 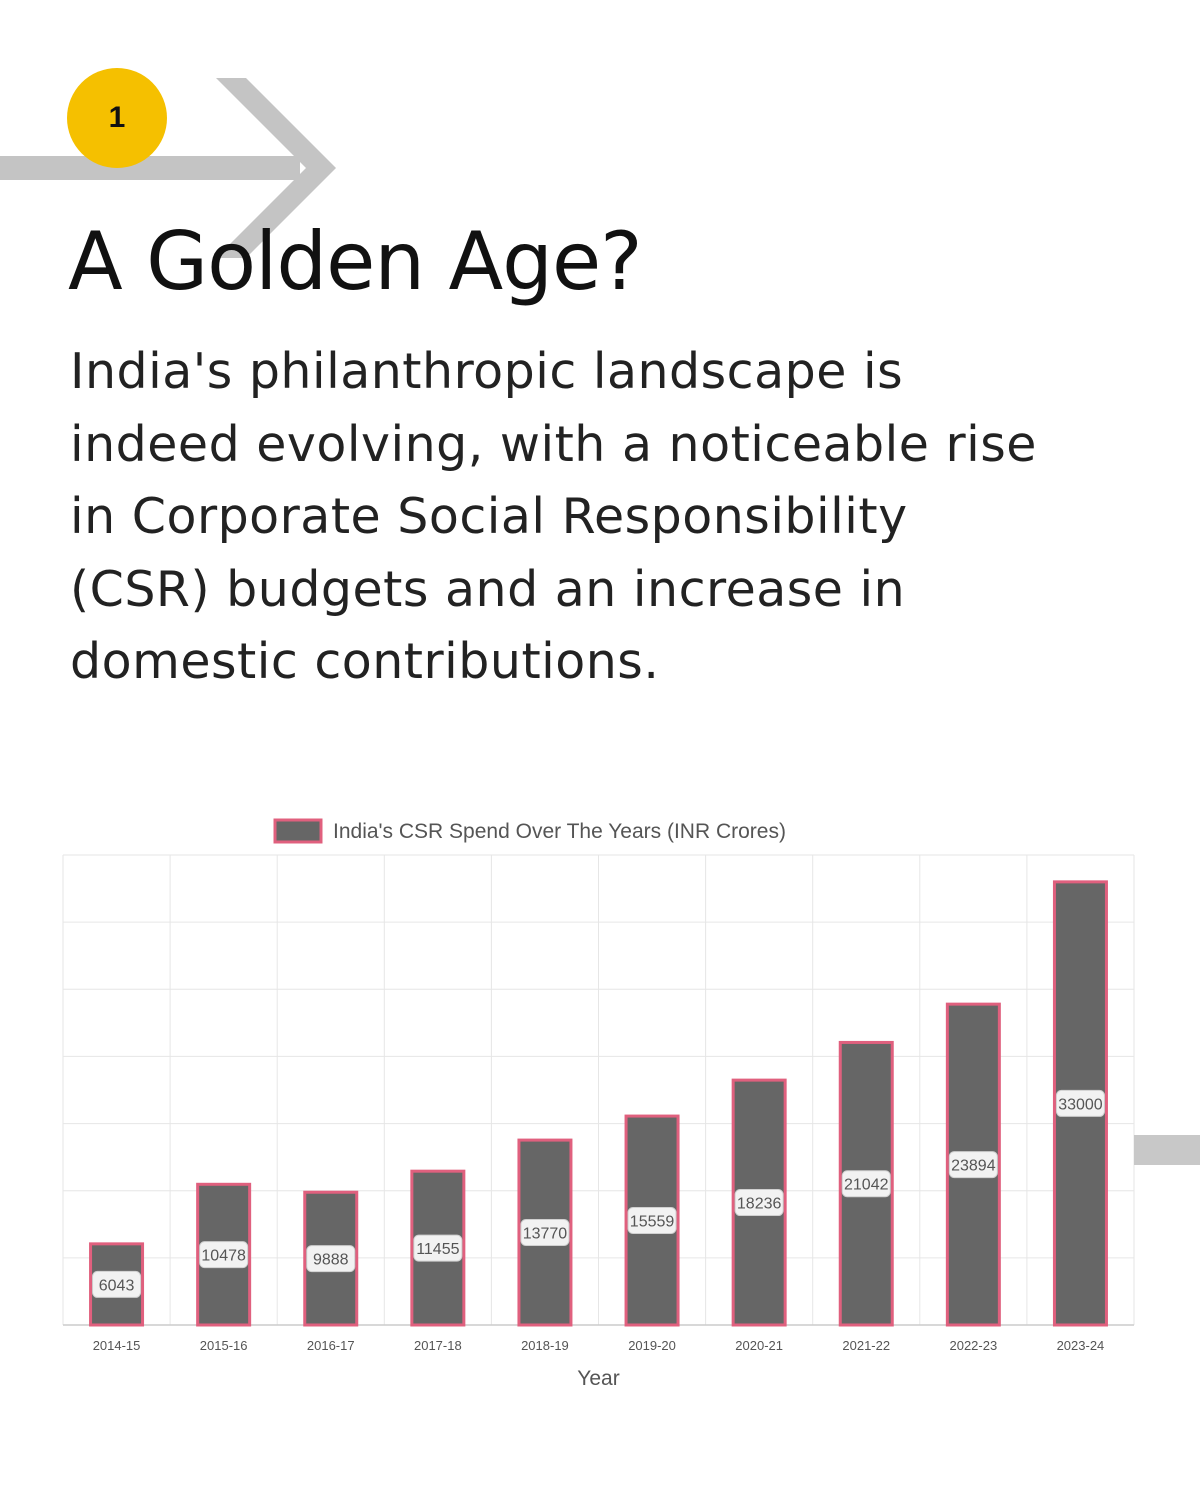 What do you see at coordinates (489, 516) in the screenshot?
I see `intro-line: in Corporate Social Responsibility` at bounding box center [489, 516].